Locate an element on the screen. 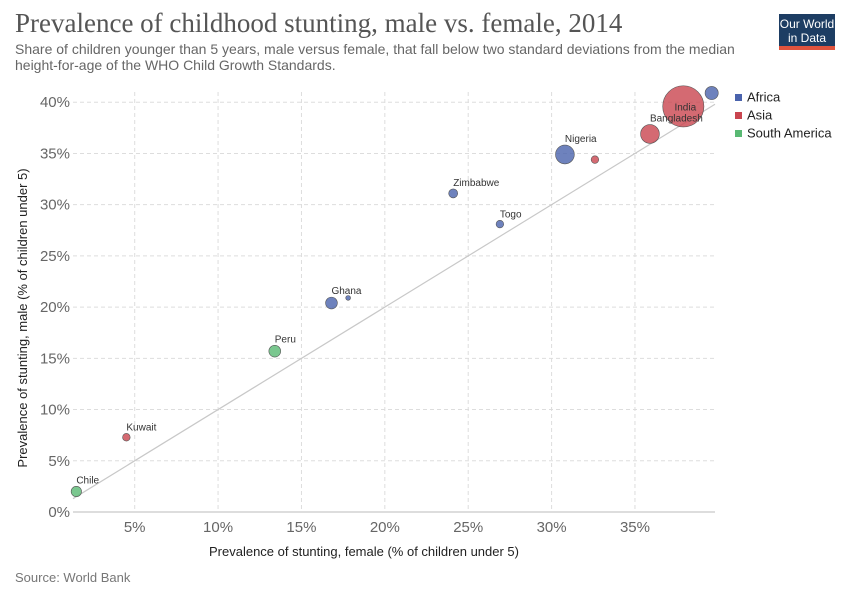 This screenshot has height=600, width=850. y-tick-label: 25% is located at coordinates (55, 256).